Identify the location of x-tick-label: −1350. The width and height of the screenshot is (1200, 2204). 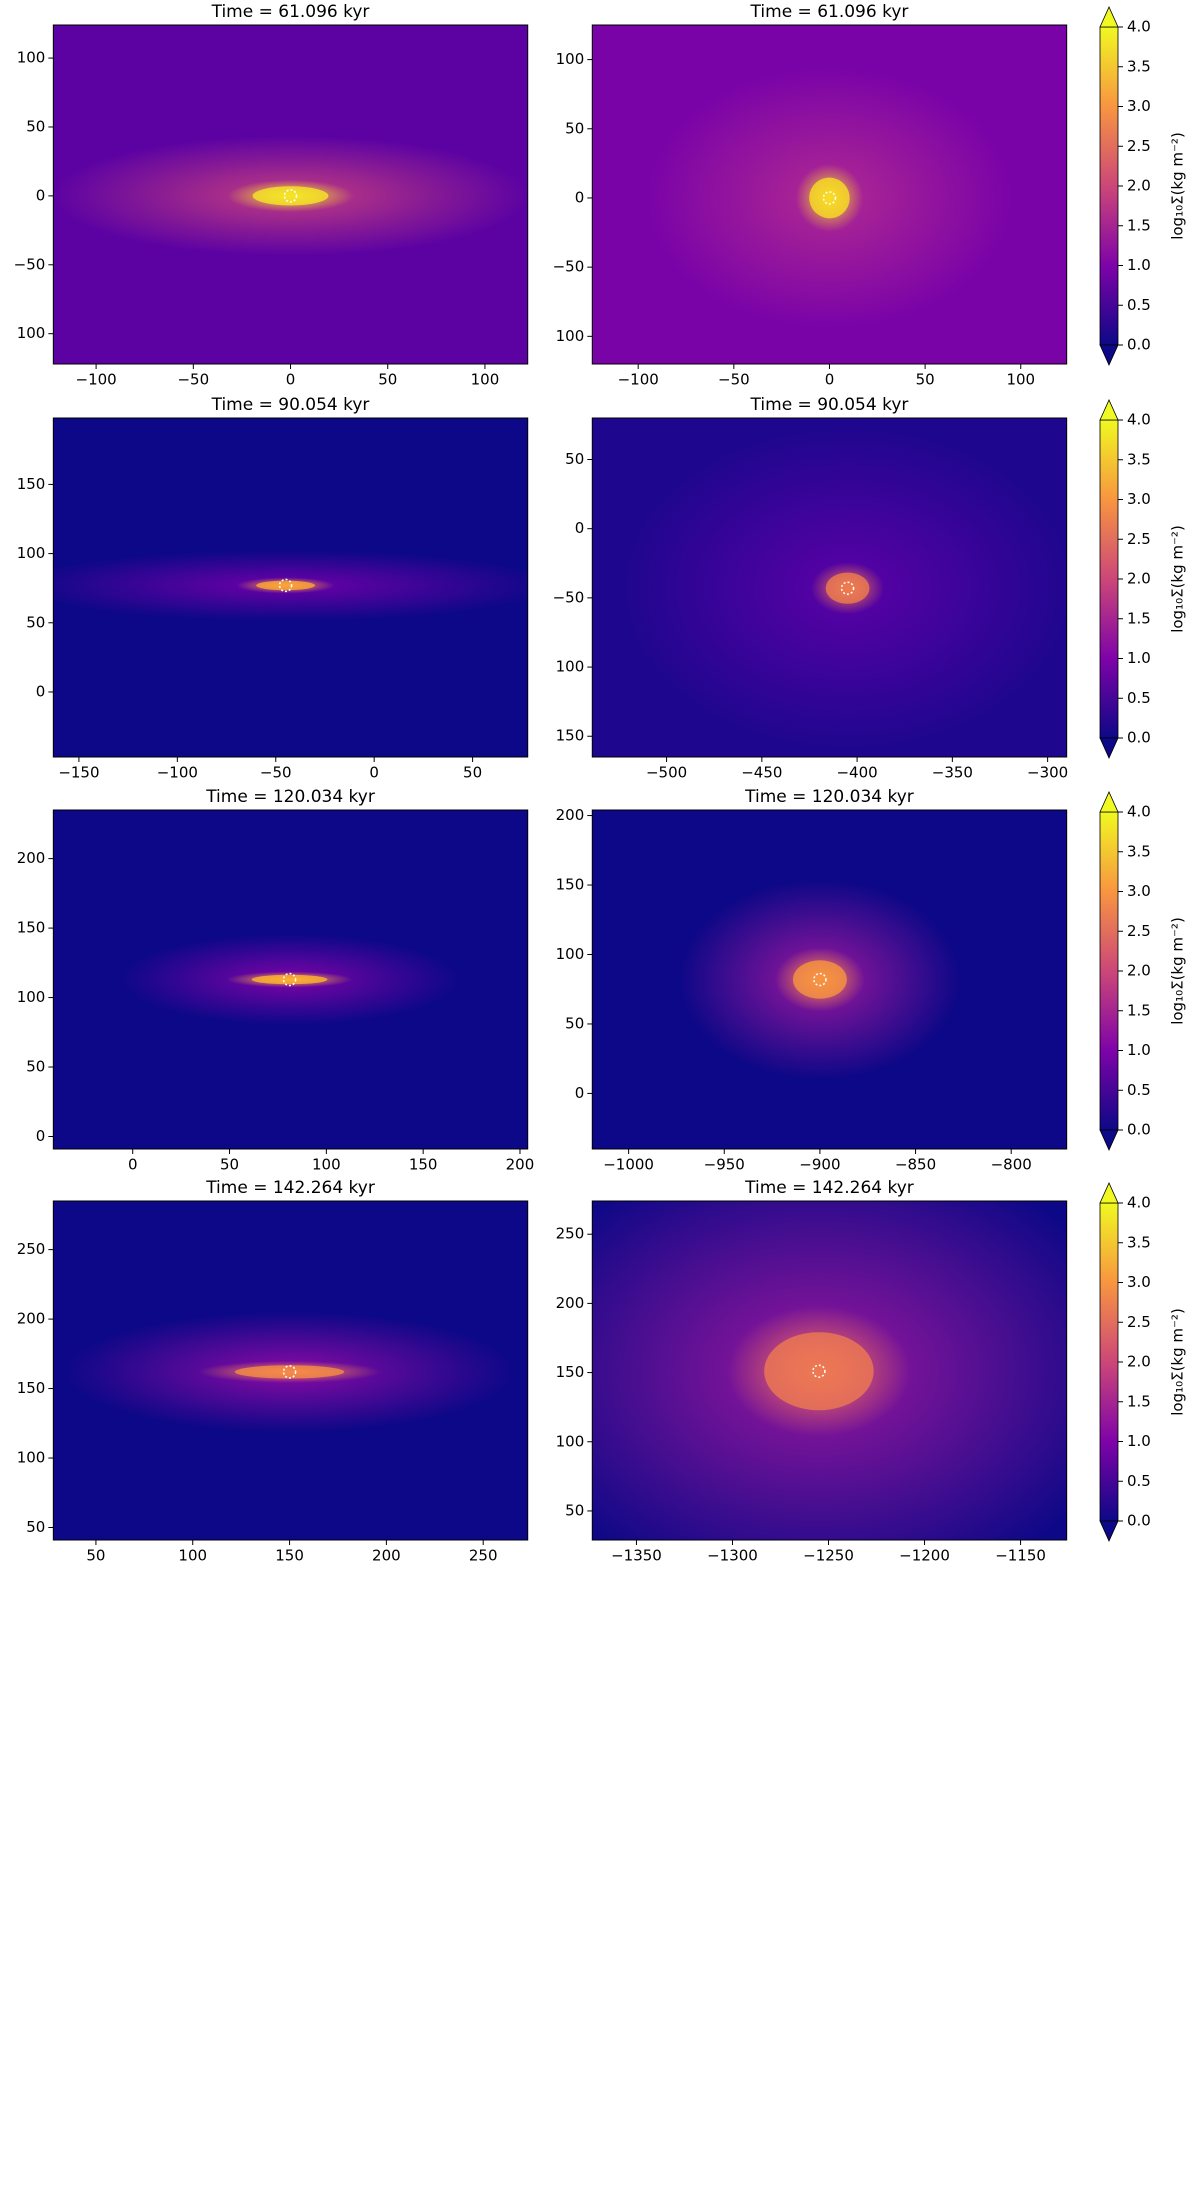
(636, 1556).